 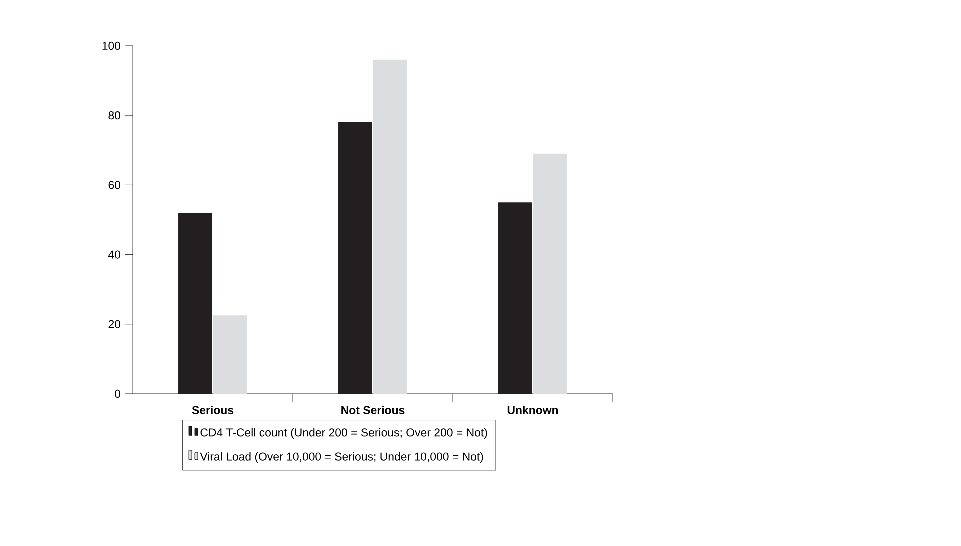 I want to click on y-tick-label: 0, so click(x=118, y=394).